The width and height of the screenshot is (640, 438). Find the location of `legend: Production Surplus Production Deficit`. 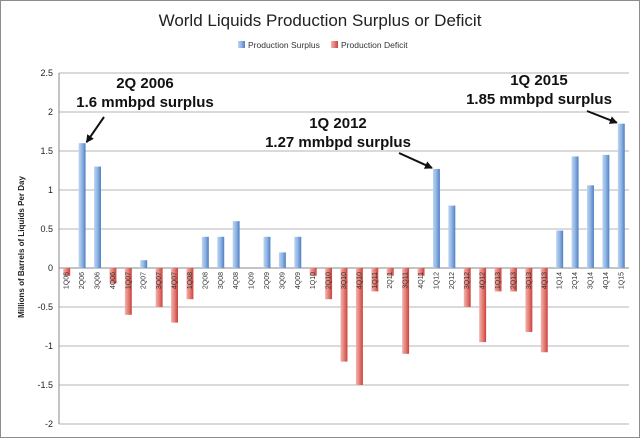

legend: Production Surplus Production Deficit is located at coordinates (323, 45).